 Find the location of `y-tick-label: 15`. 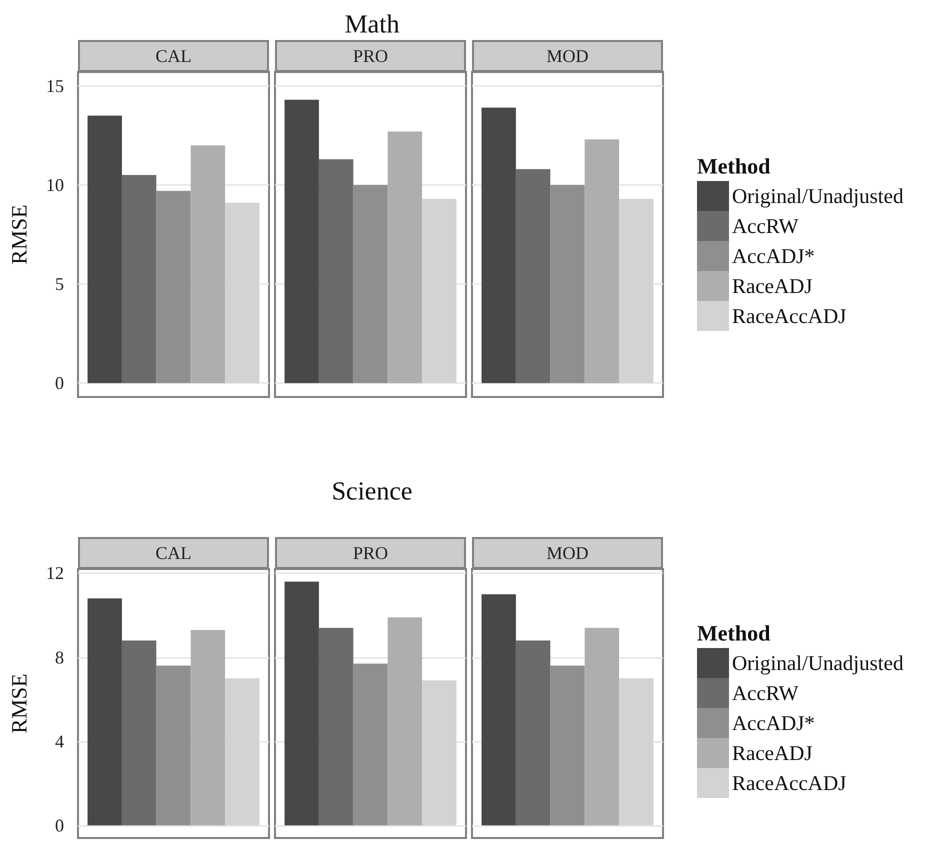

y-tick-label: 15 is located at coordinates (55, 86).